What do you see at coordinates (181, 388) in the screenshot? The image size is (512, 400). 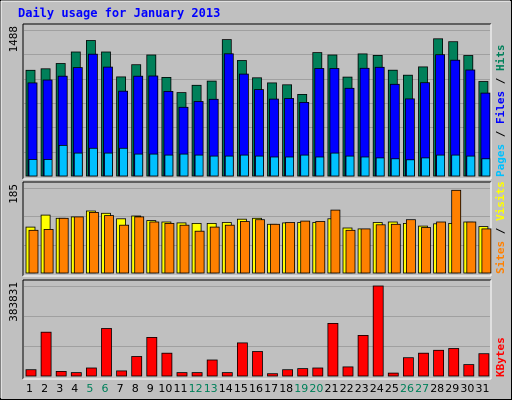 I see `x-tick-label: 11` at bounding box center [181, 388].